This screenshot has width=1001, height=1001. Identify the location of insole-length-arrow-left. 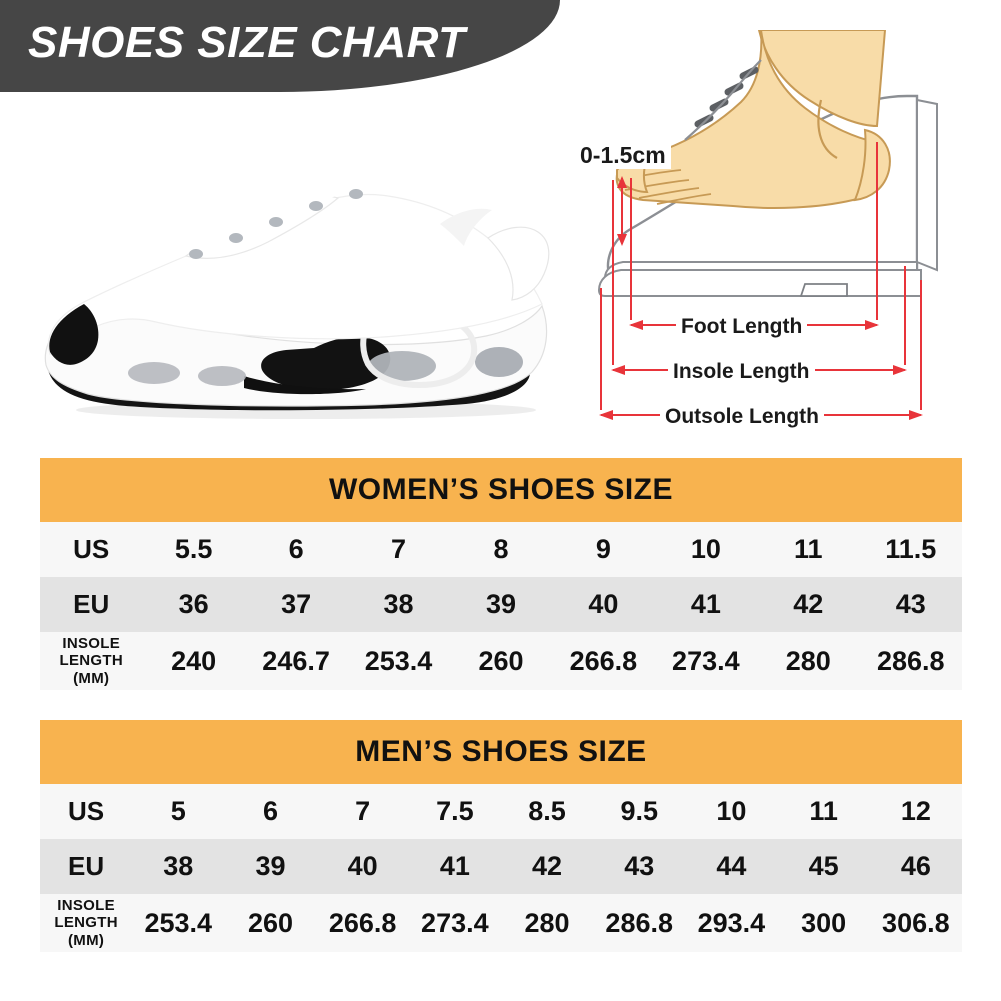
(618, 370).